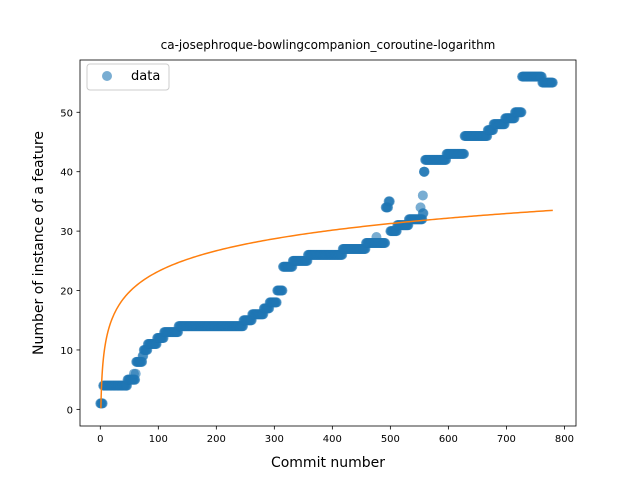  I want to click on x-tick-label: 200, so click(216, 439).